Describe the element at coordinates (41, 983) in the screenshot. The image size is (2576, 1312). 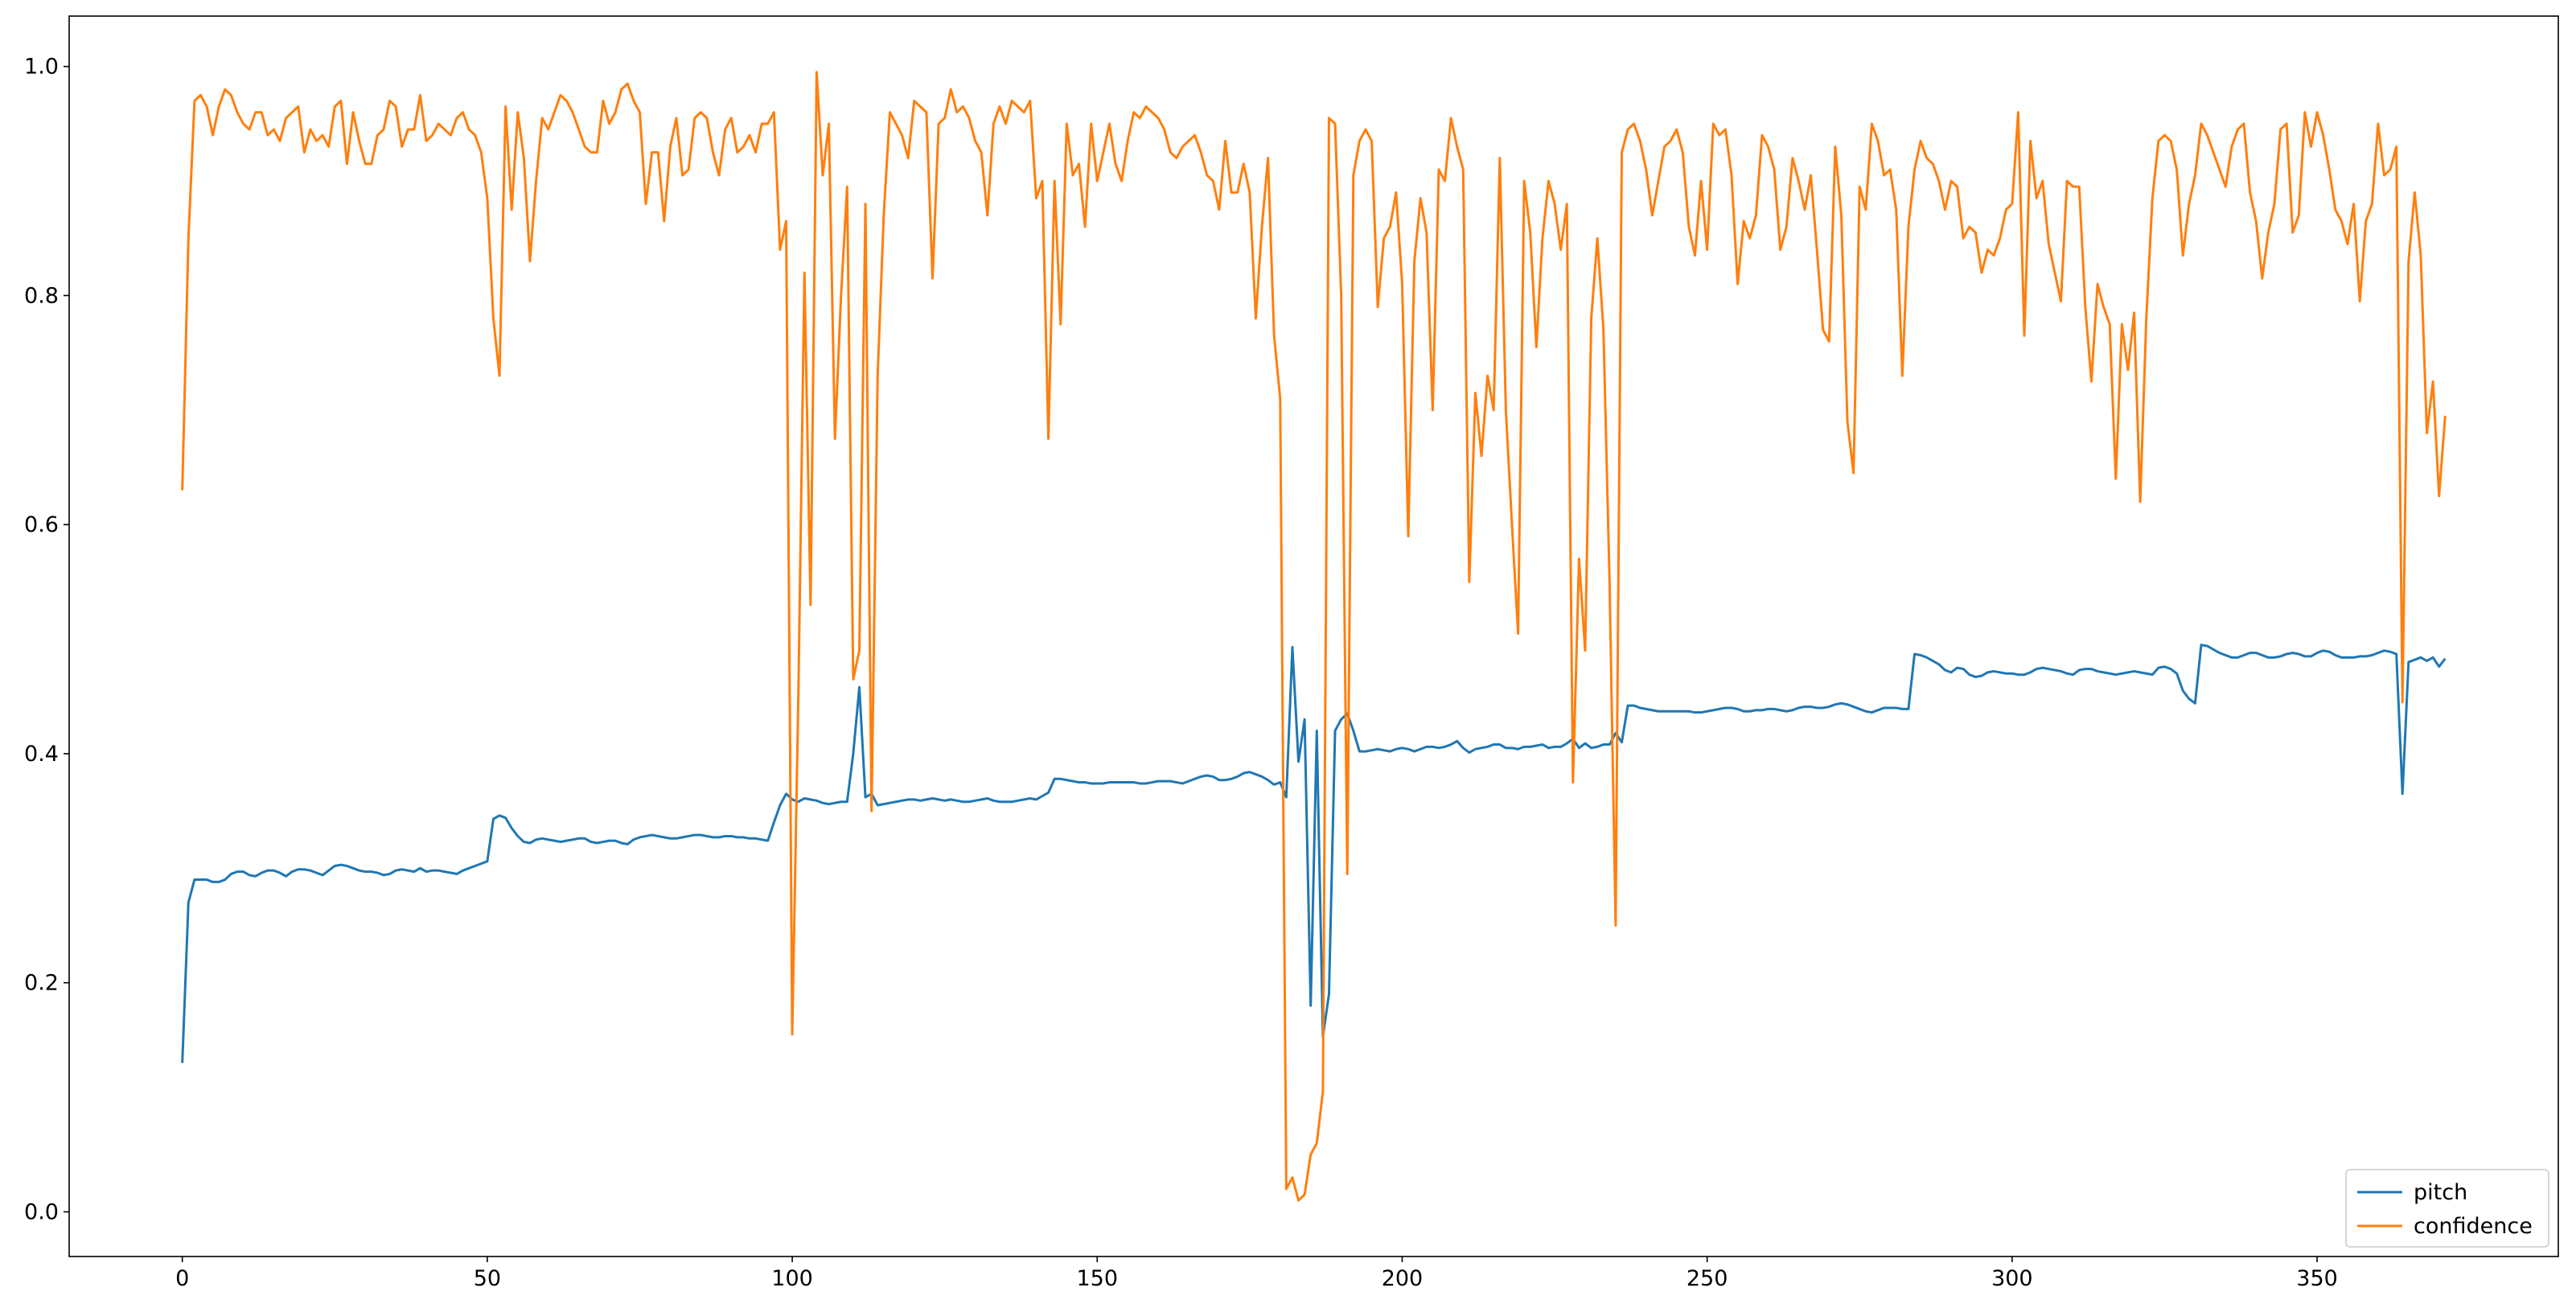
I see `y-tick-label: 0.2` at that location.